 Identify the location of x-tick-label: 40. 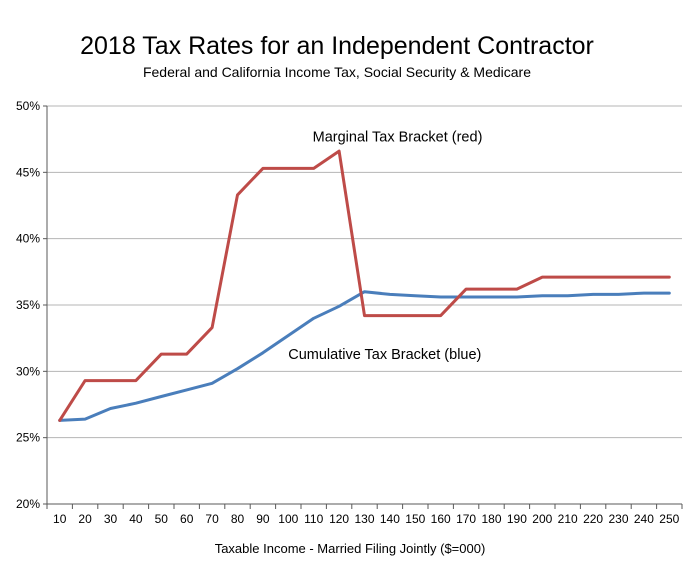
(136, 519).